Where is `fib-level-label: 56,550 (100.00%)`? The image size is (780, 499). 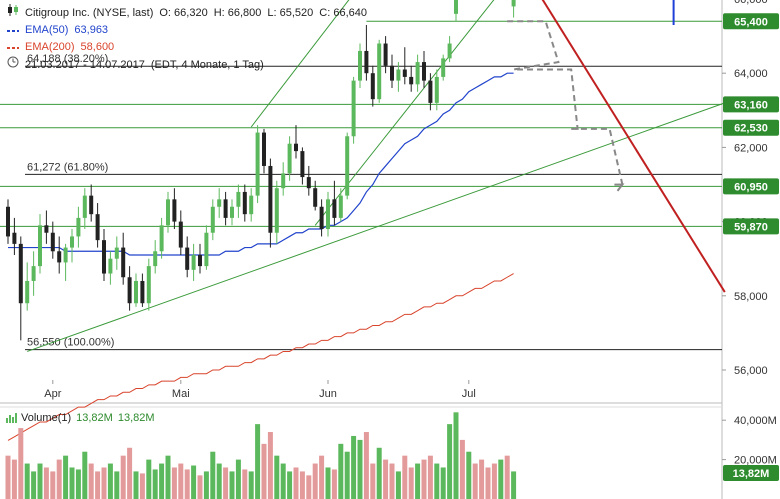
fib-level-label: 56,550 (100.00%) is located at coordinates (70, 343).